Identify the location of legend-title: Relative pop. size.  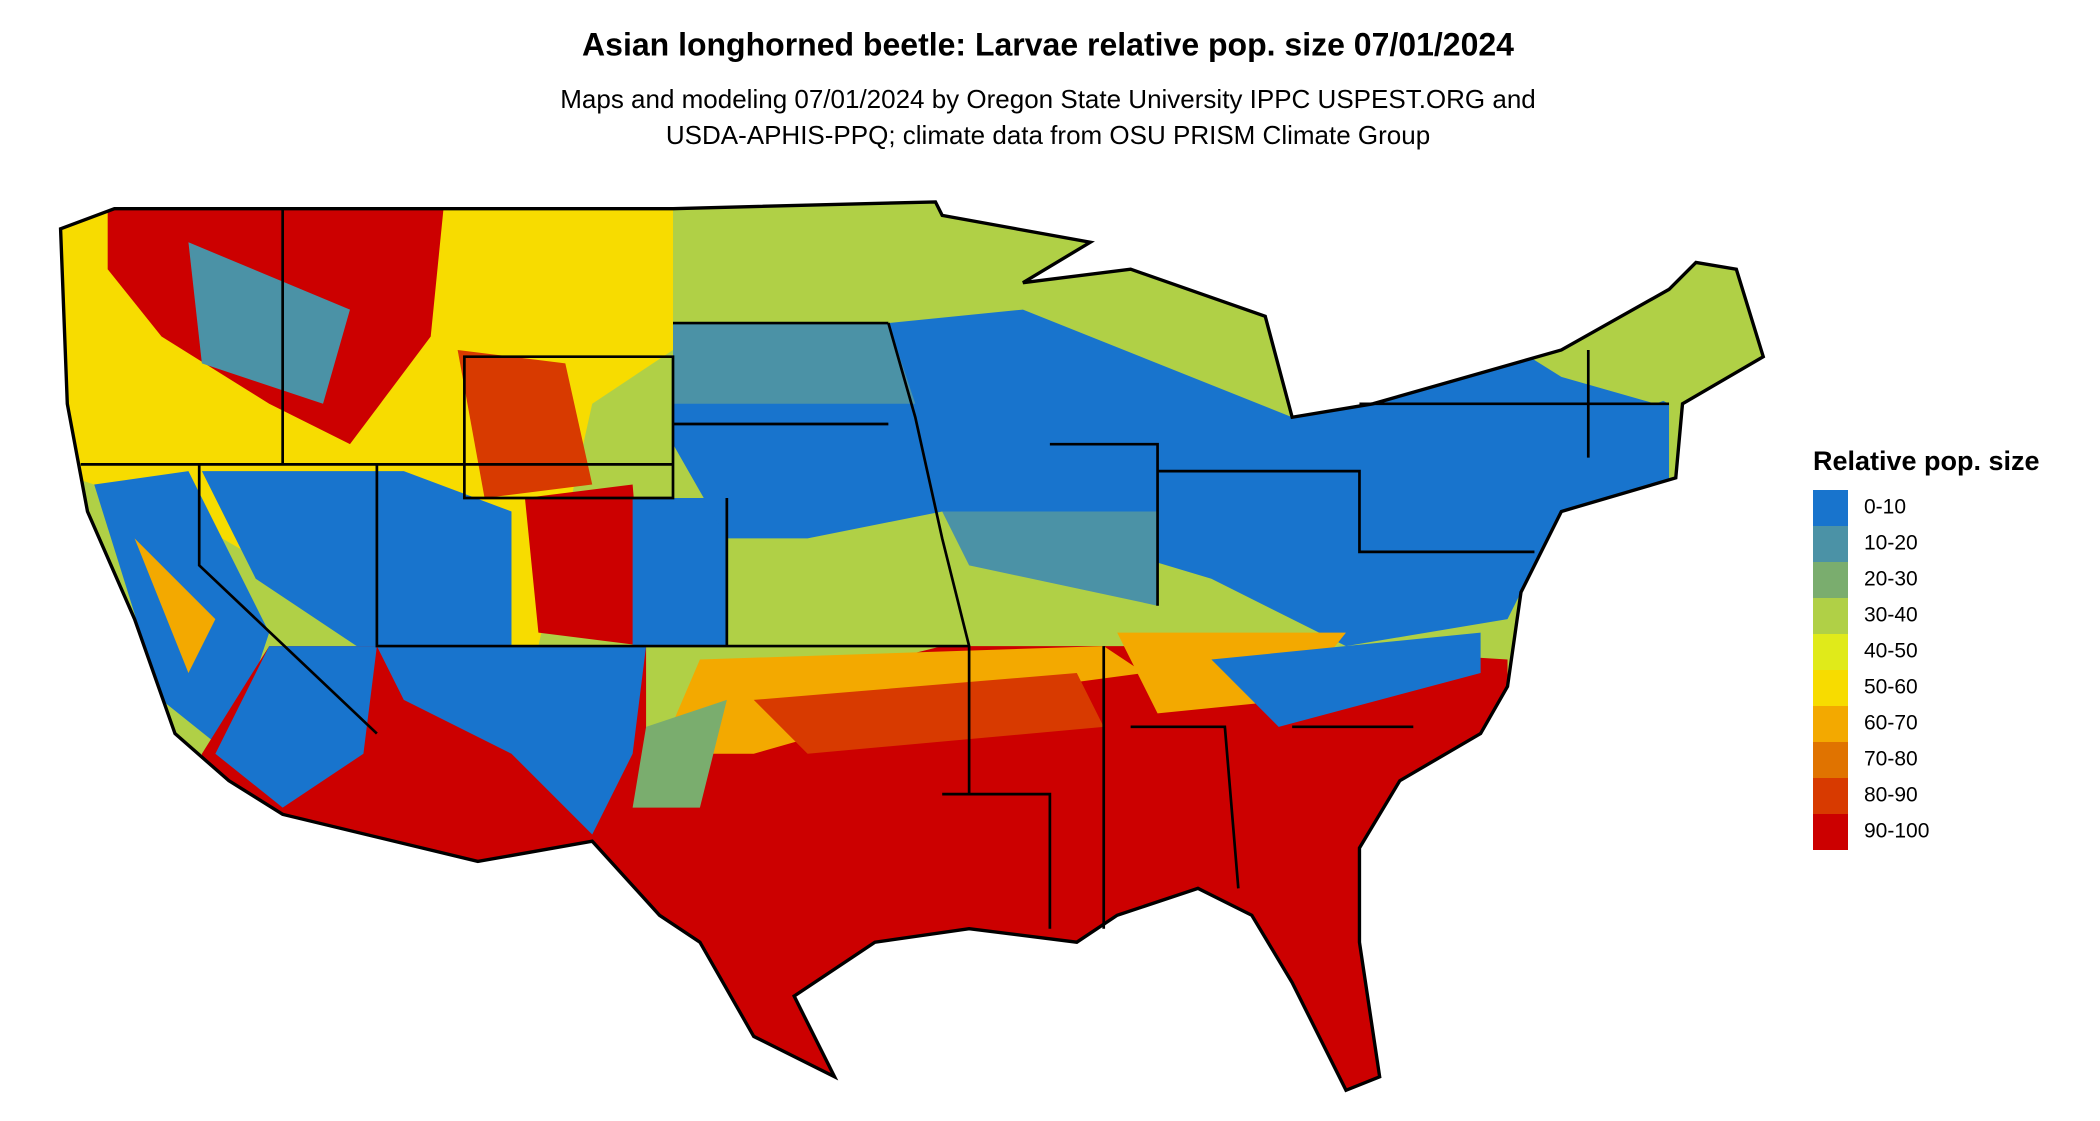
(1926, 461).